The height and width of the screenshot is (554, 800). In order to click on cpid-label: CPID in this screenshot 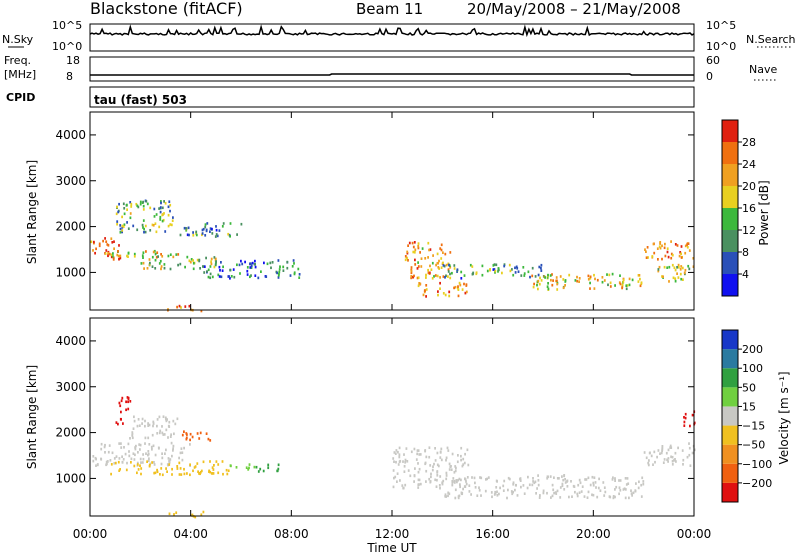, I will do `click(20, 97)`.